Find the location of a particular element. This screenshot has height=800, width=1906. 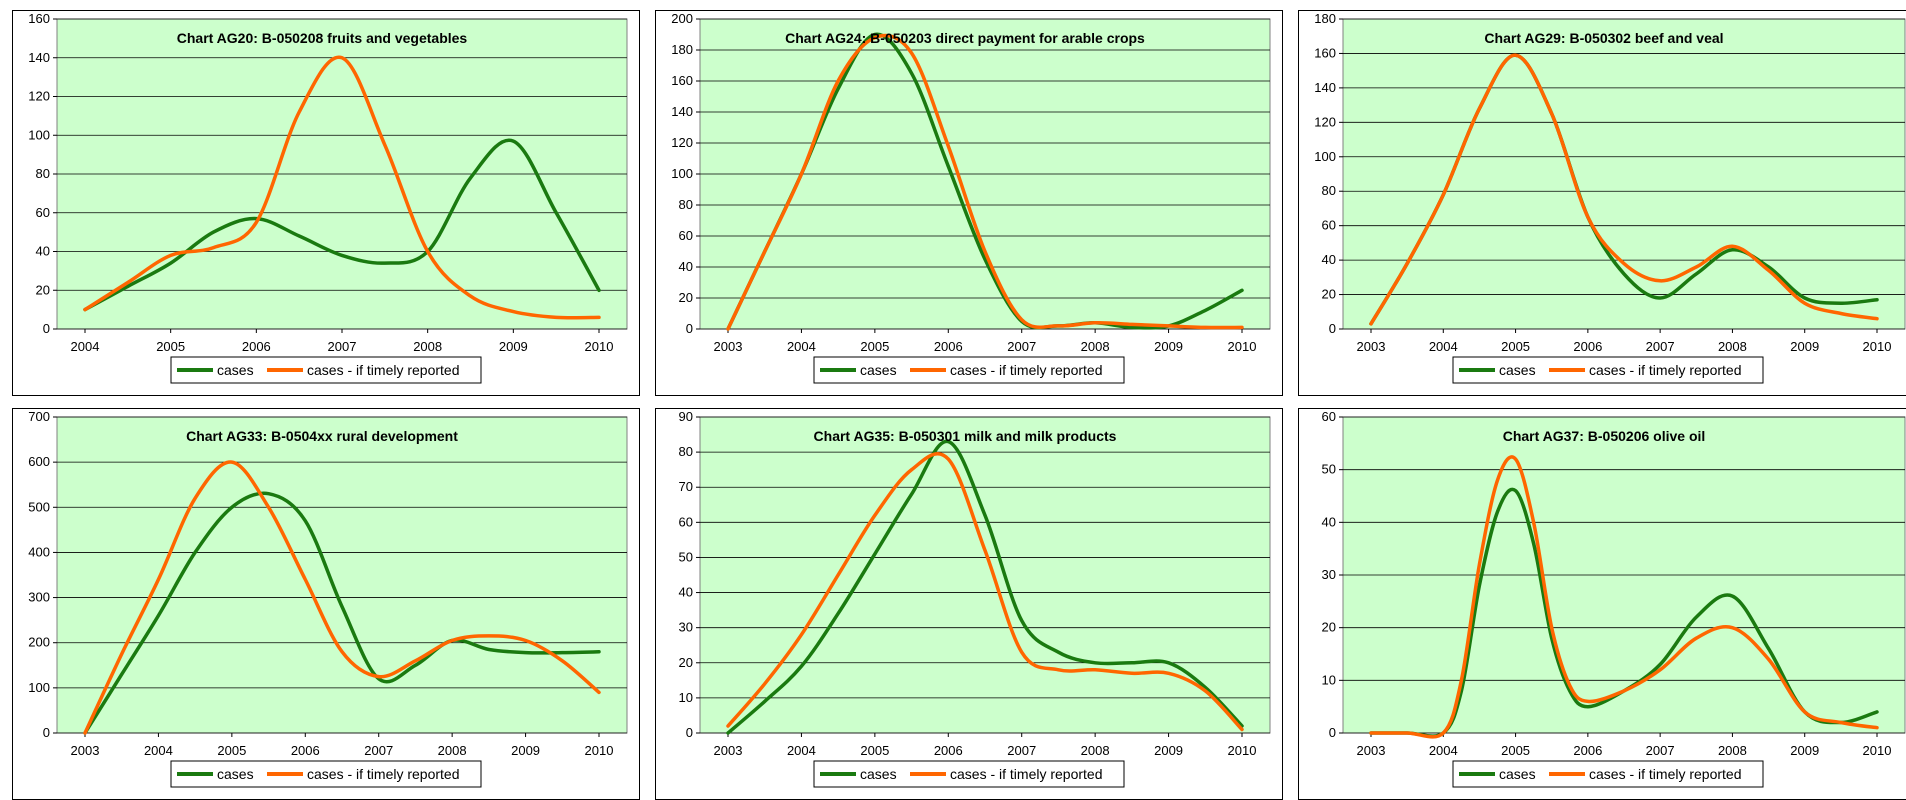

y-tick-label: 600 is located at coordinates (39, 461).